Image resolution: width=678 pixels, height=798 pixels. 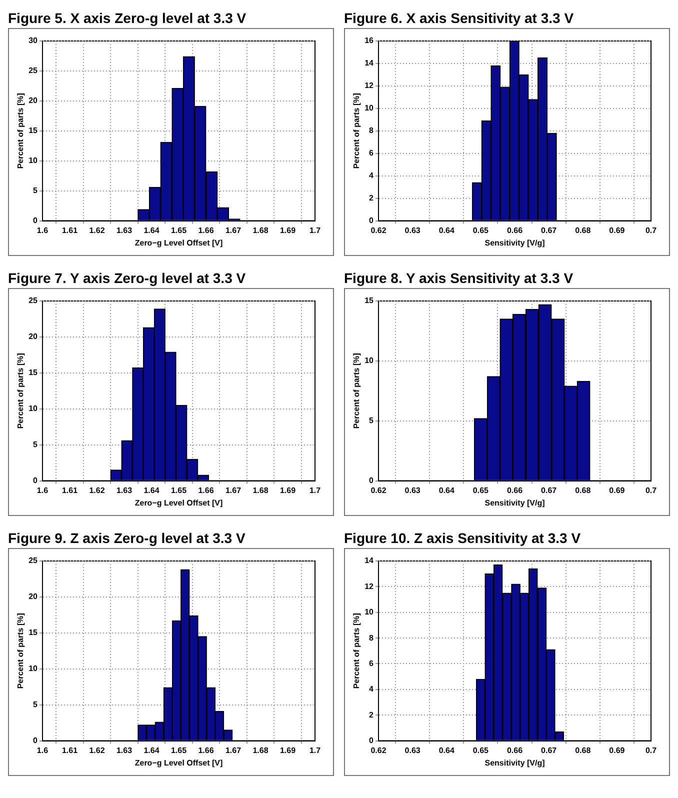 What do you see at coordinates (459, 18) in the screenshot?
I see `chart-title: Figure 6. X axis Sensitivity at 3.3 V` at bounding box center [459, 18].